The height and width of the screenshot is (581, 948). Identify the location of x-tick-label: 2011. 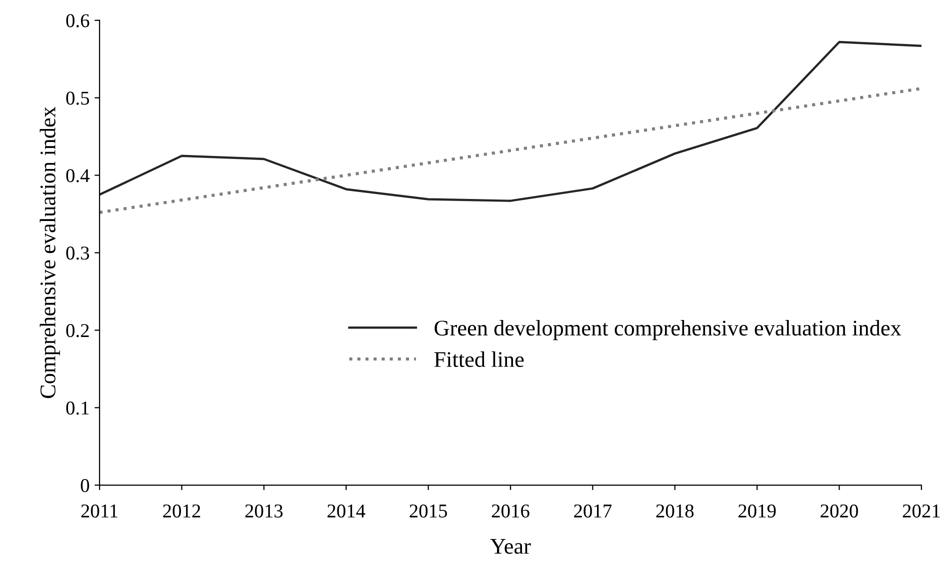
(99, 511).